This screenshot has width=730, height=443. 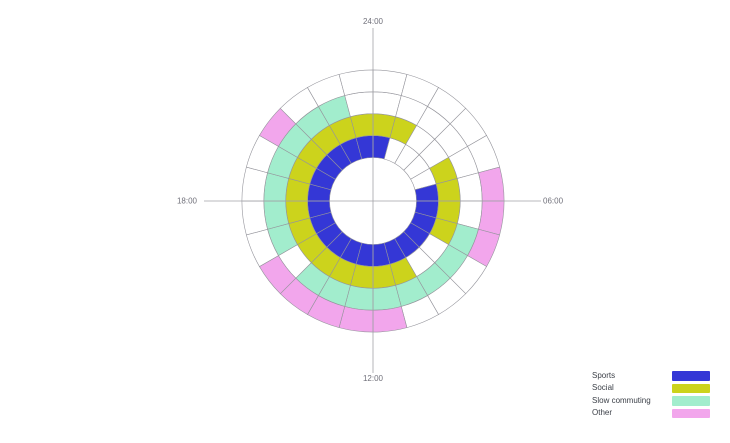 I want to click on legend-item-other: Other, so click(x=651, y=413).